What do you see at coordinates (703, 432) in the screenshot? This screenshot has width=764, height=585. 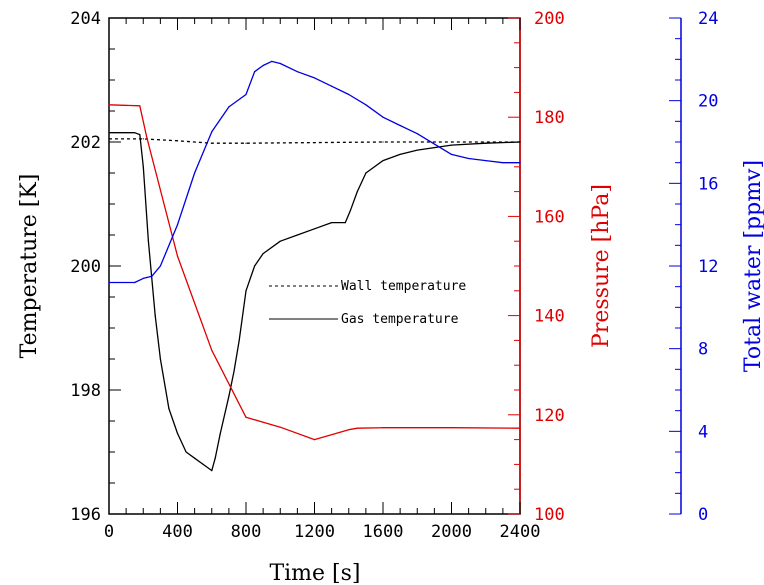 I see `water-tick-label: 4` at bounding box center [703, 432].